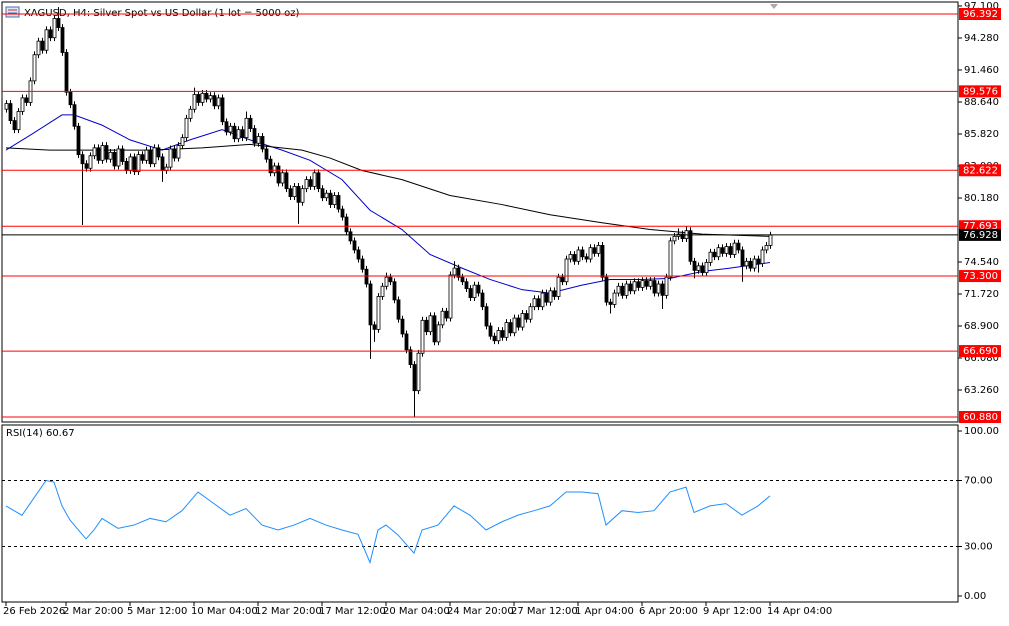  I want to click on y-tick-label: 0.00, so click(975, 596).